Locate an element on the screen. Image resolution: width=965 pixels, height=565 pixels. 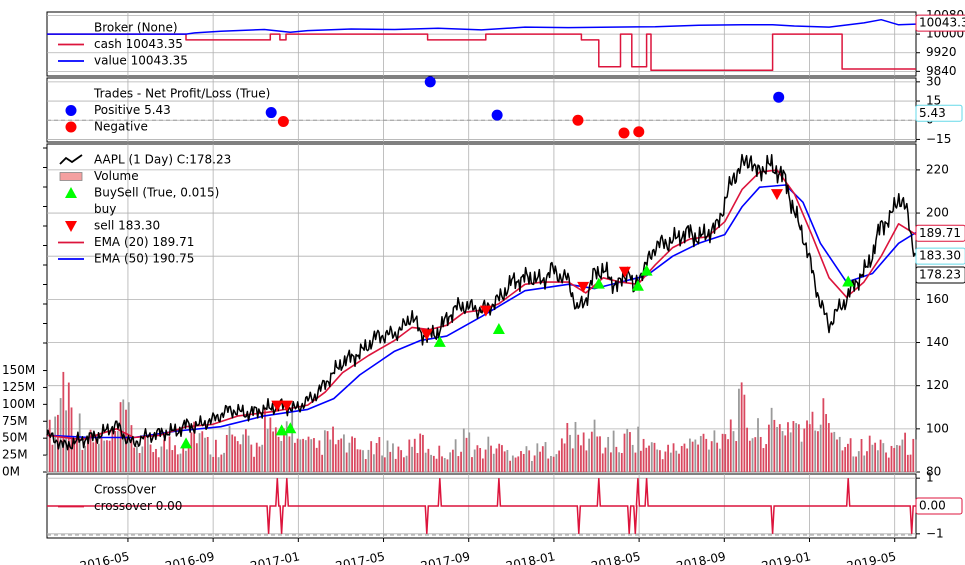
volume-tick-label: 125M is located at coordinates (18, 387).